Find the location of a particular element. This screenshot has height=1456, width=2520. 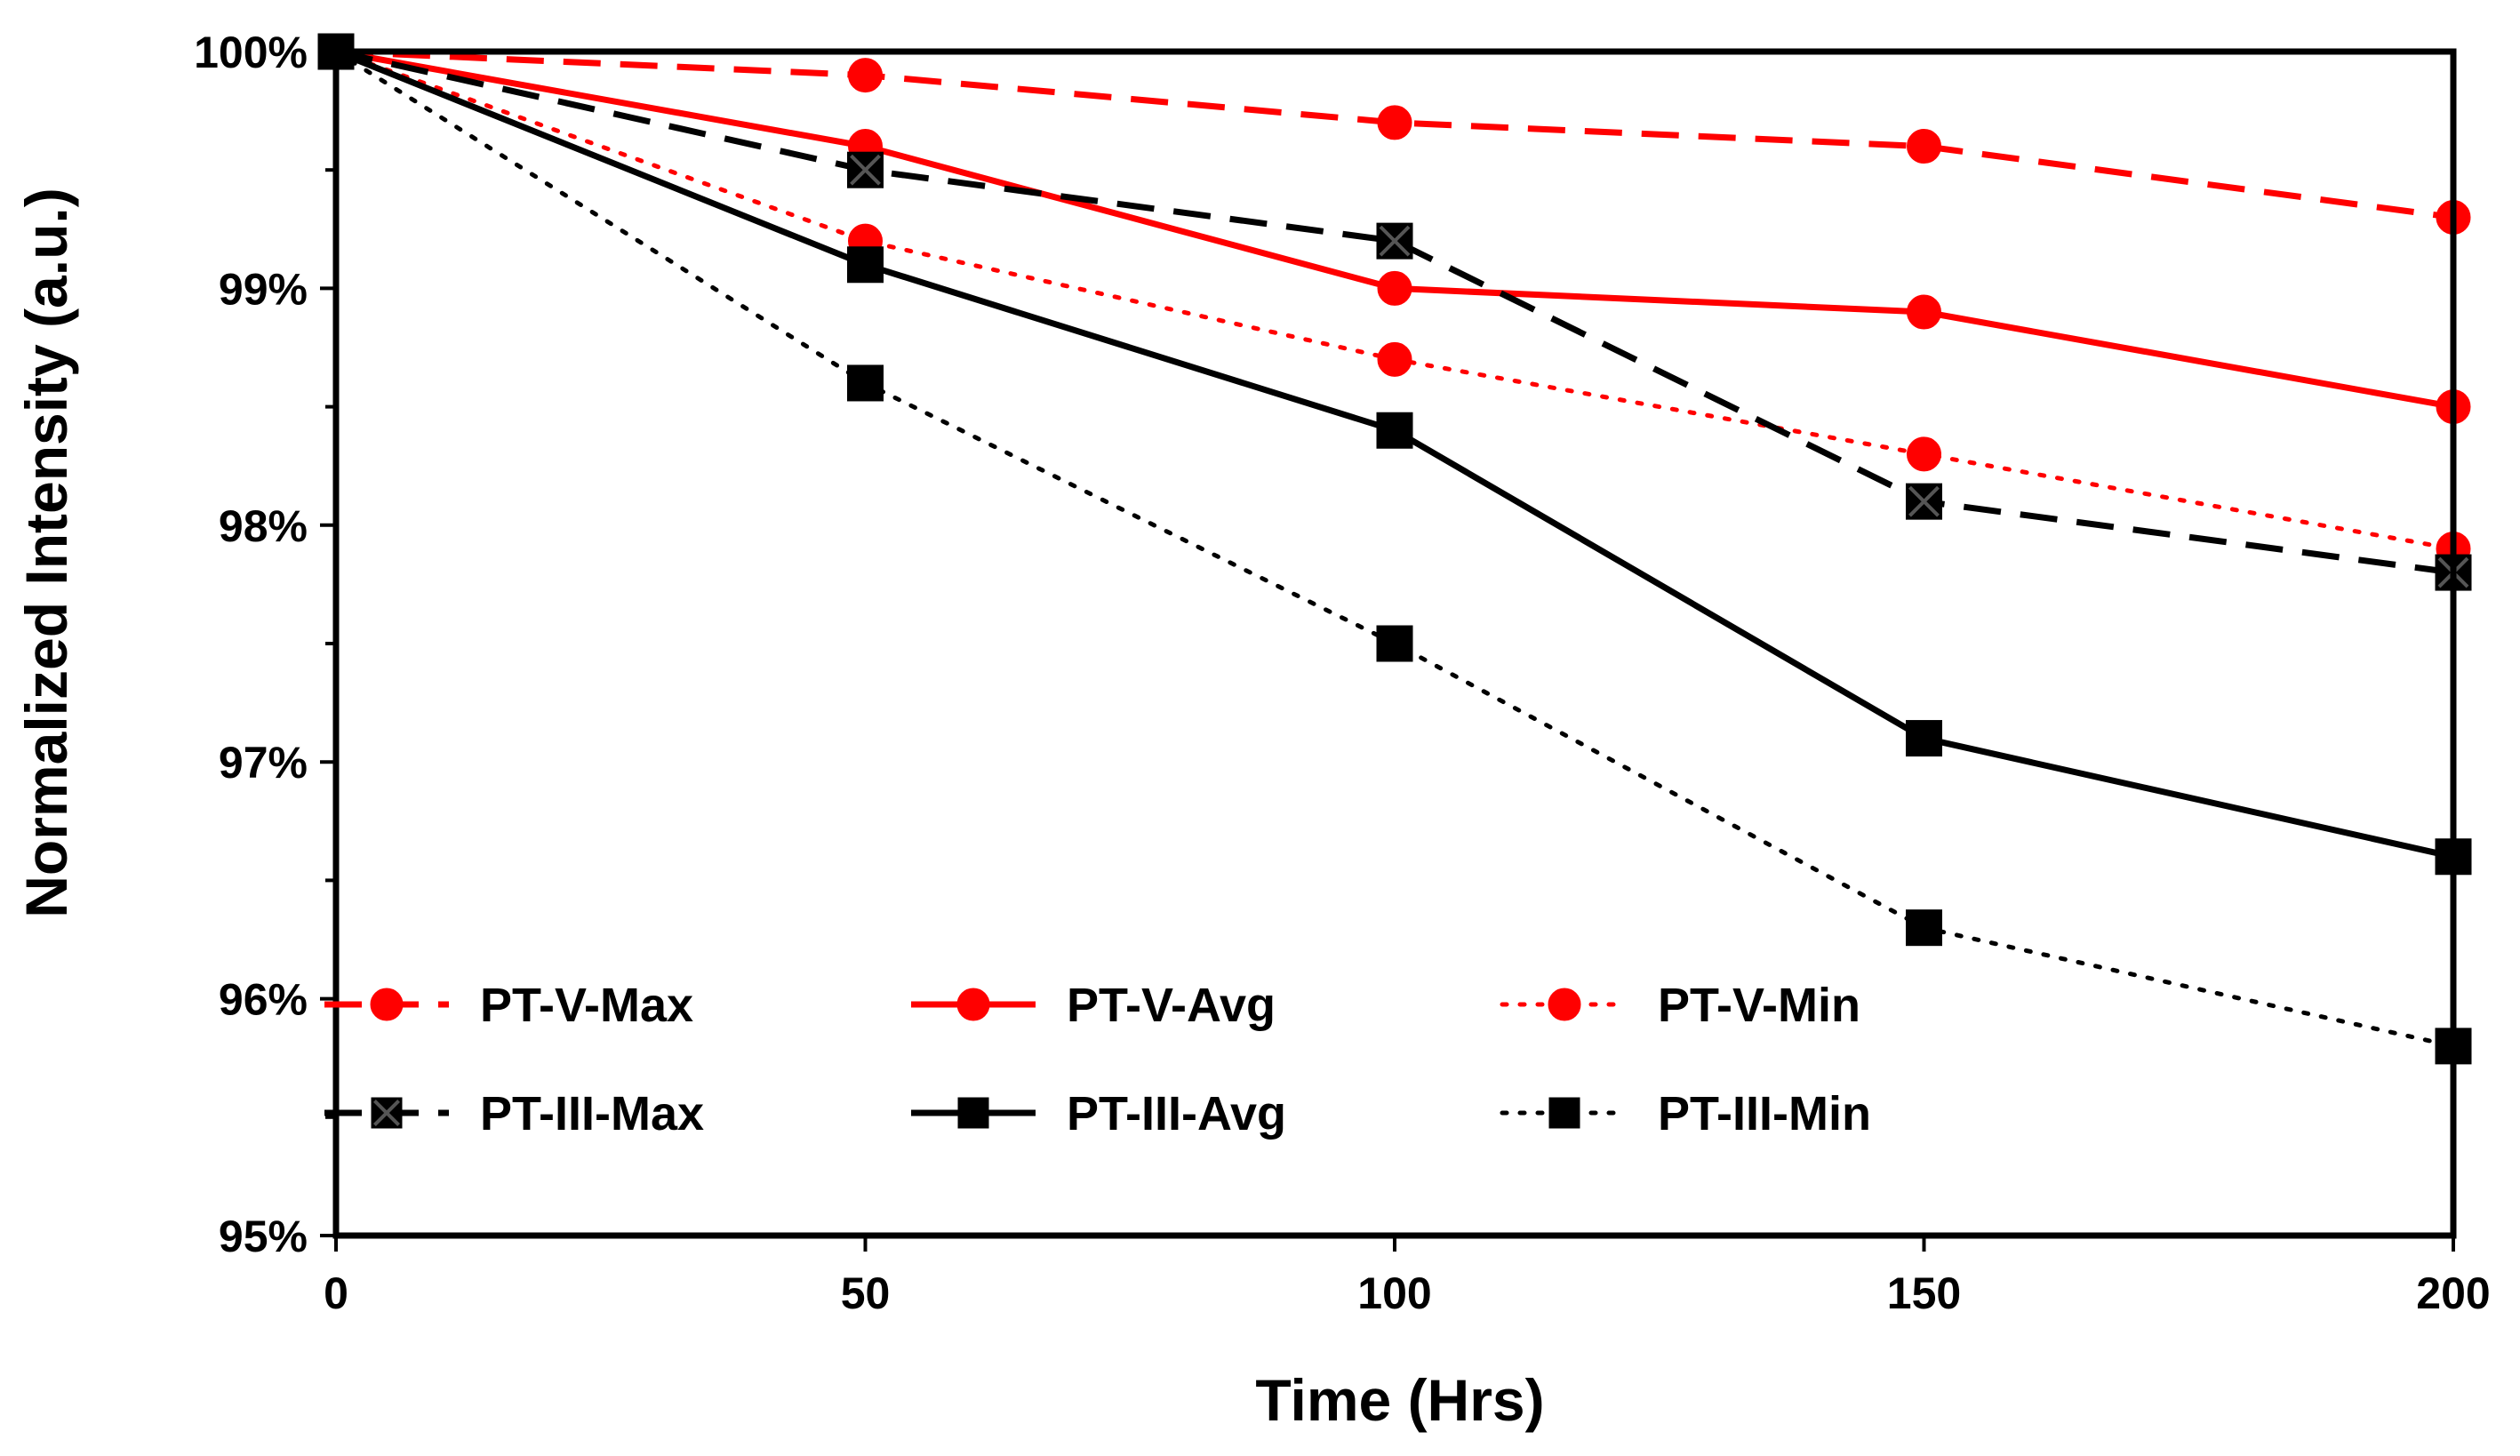

legend-item-pt-iii-avg: PT-III-Avg is located at coordinates (1098, 1113).